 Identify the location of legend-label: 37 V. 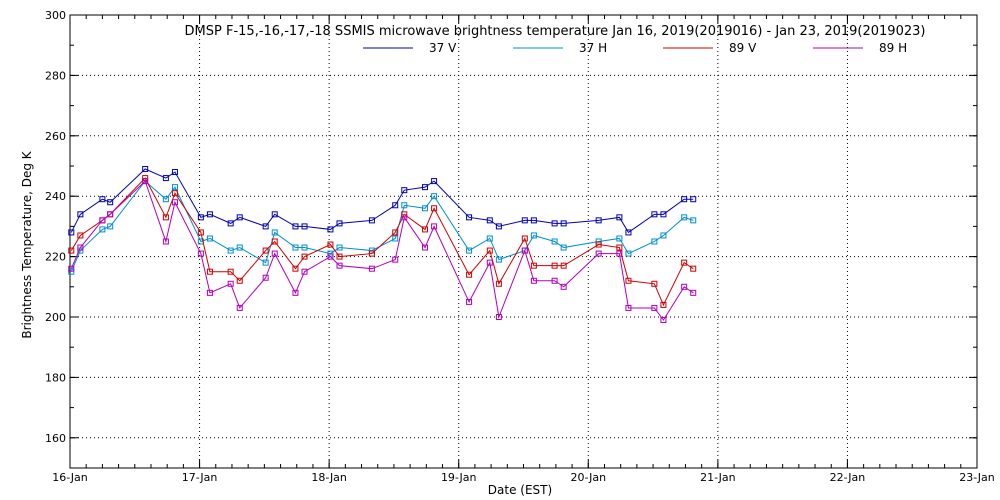
(443, 48).